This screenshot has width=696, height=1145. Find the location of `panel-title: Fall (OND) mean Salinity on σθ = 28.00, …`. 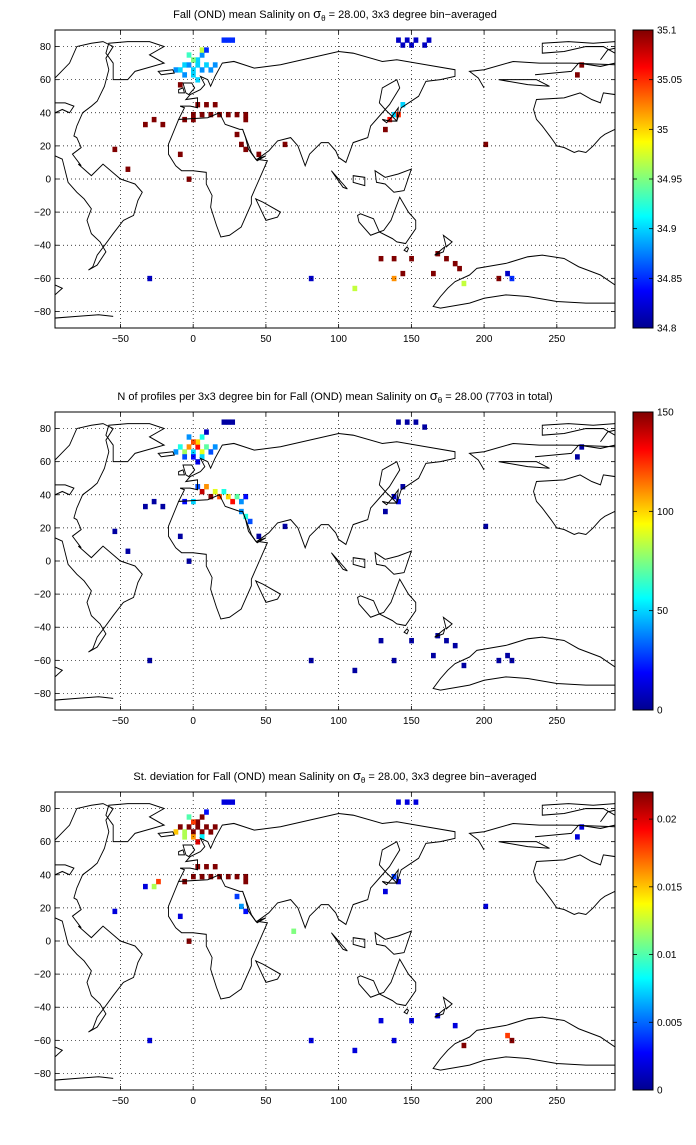

panel-title: Fall (OND) mean Salinity on σθ = 28.00, … is located at coordinates (335, 14).